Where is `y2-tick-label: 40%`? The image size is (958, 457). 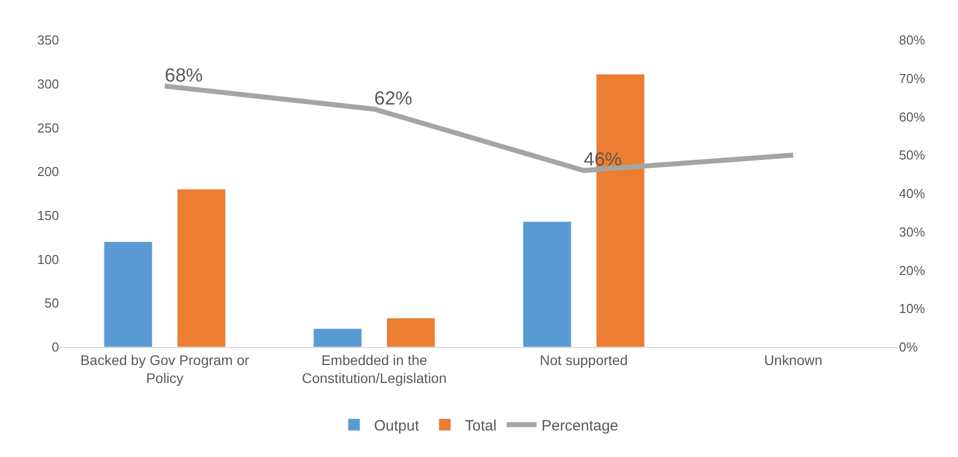 y2-tick-label: 40% is located at coordinates (912, 194).